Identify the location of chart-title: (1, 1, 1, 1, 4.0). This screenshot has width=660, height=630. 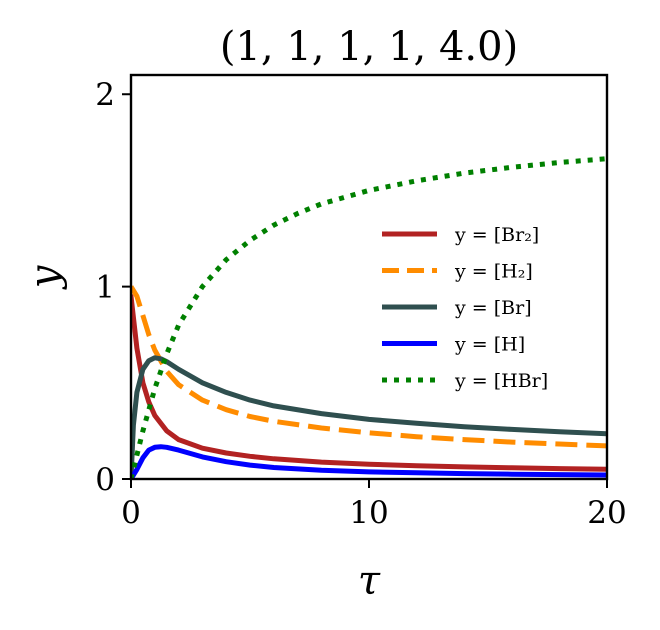
(369, 47).